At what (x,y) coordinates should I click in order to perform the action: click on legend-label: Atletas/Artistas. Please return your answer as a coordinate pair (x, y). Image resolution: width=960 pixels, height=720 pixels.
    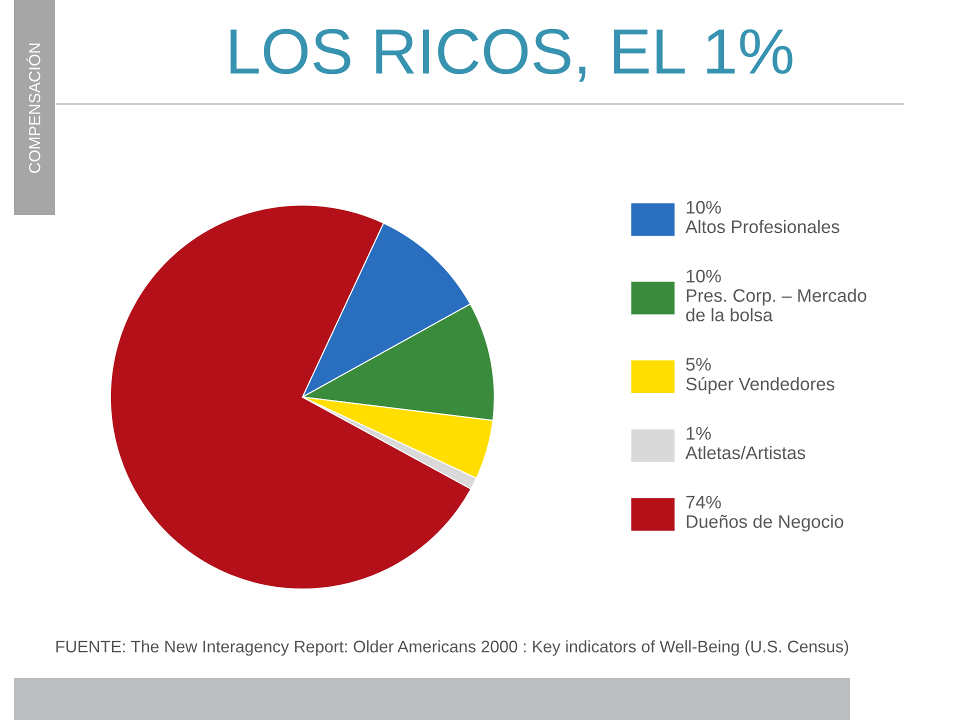
    Looking at the image, I should click on (745, 453).